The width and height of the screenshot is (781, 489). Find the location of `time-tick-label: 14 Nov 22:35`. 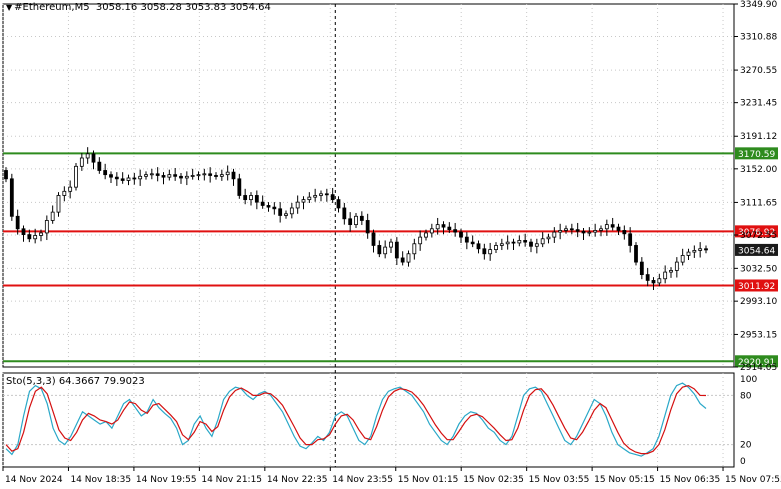

time-tick-label: 14 Nov 22:35 is located at coordinates (297, 480).